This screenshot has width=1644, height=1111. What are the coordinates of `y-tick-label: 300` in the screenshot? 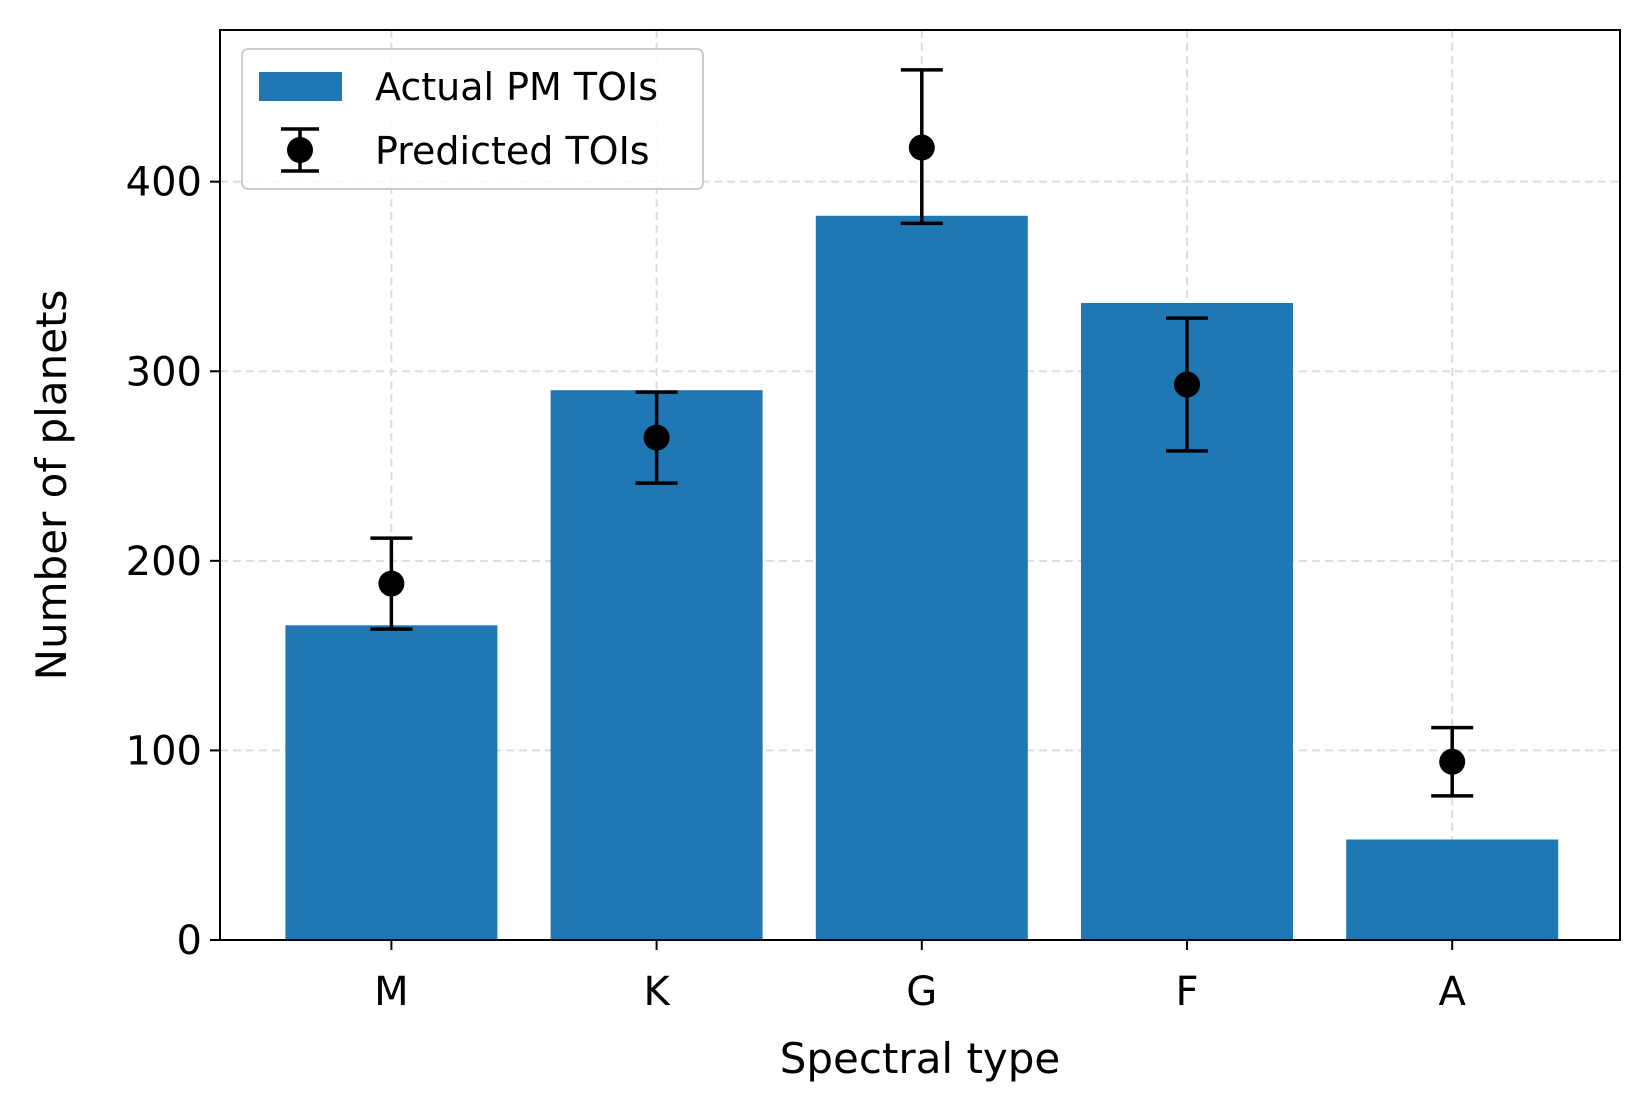 It's located at (164, 372).